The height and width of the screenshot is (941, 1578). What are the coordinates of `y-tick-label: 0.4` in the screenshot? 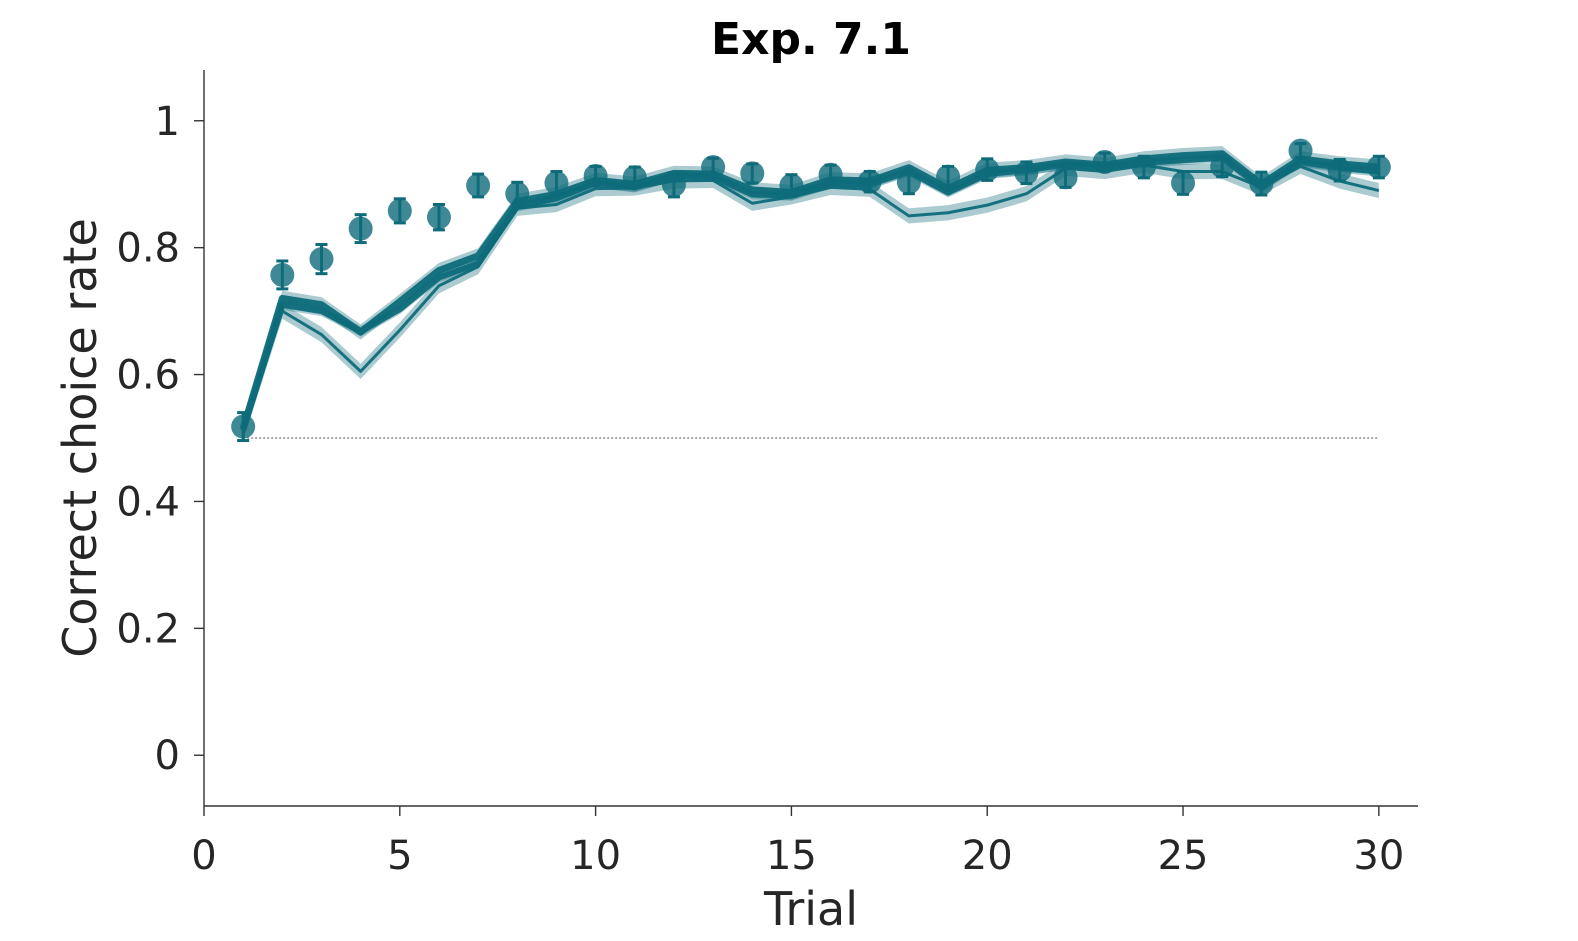 It's located at (148, 502).